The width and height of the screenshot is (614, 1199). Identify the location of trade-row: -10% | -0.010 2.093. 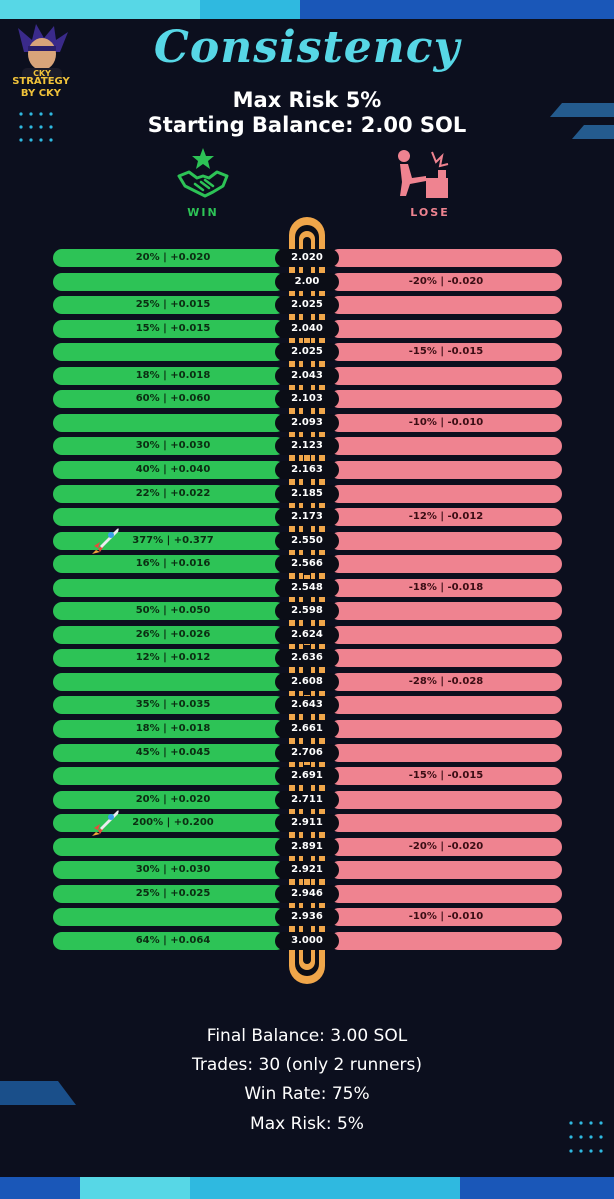
(307, 422).